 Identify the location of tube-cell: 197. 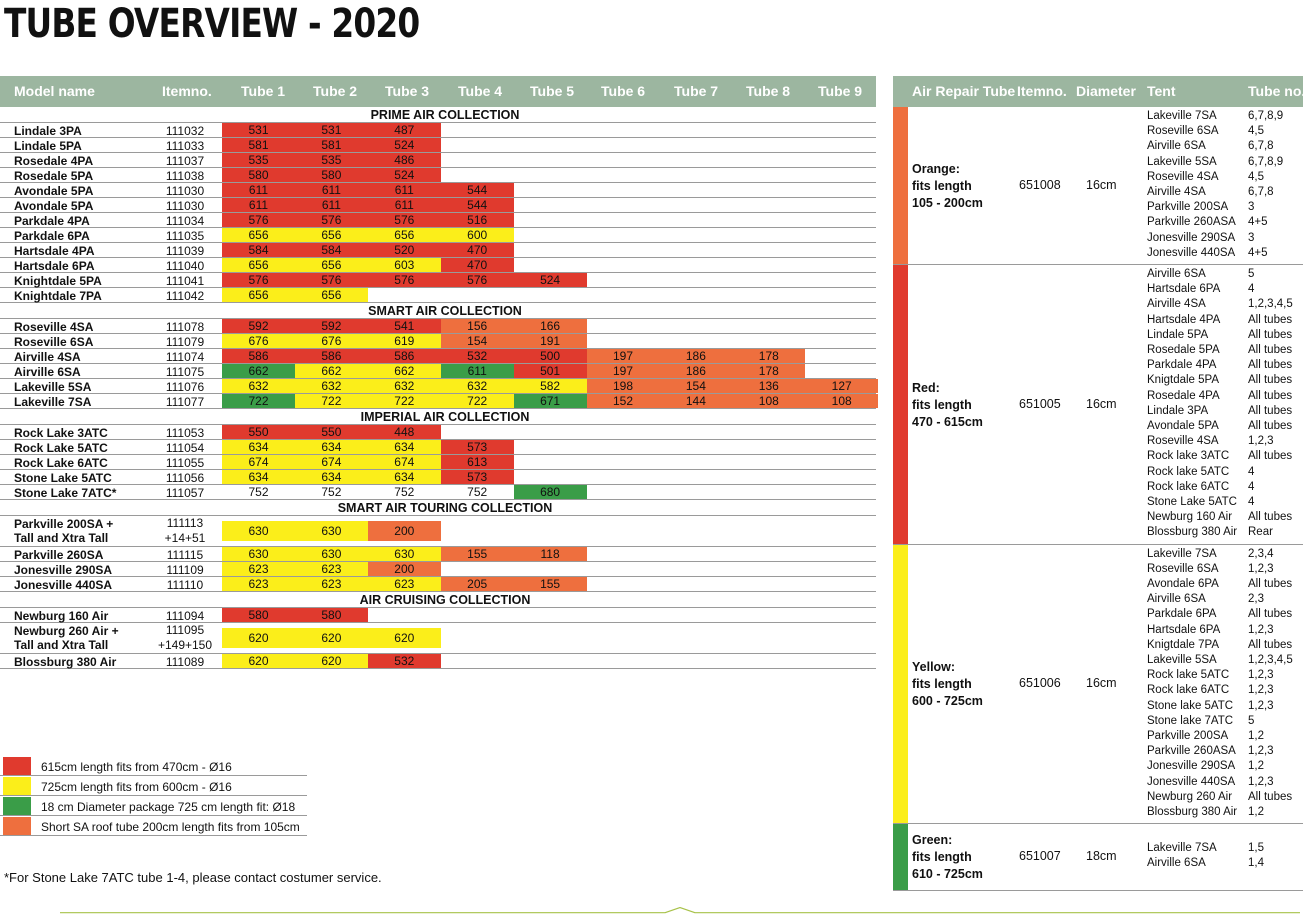
(623, 356).